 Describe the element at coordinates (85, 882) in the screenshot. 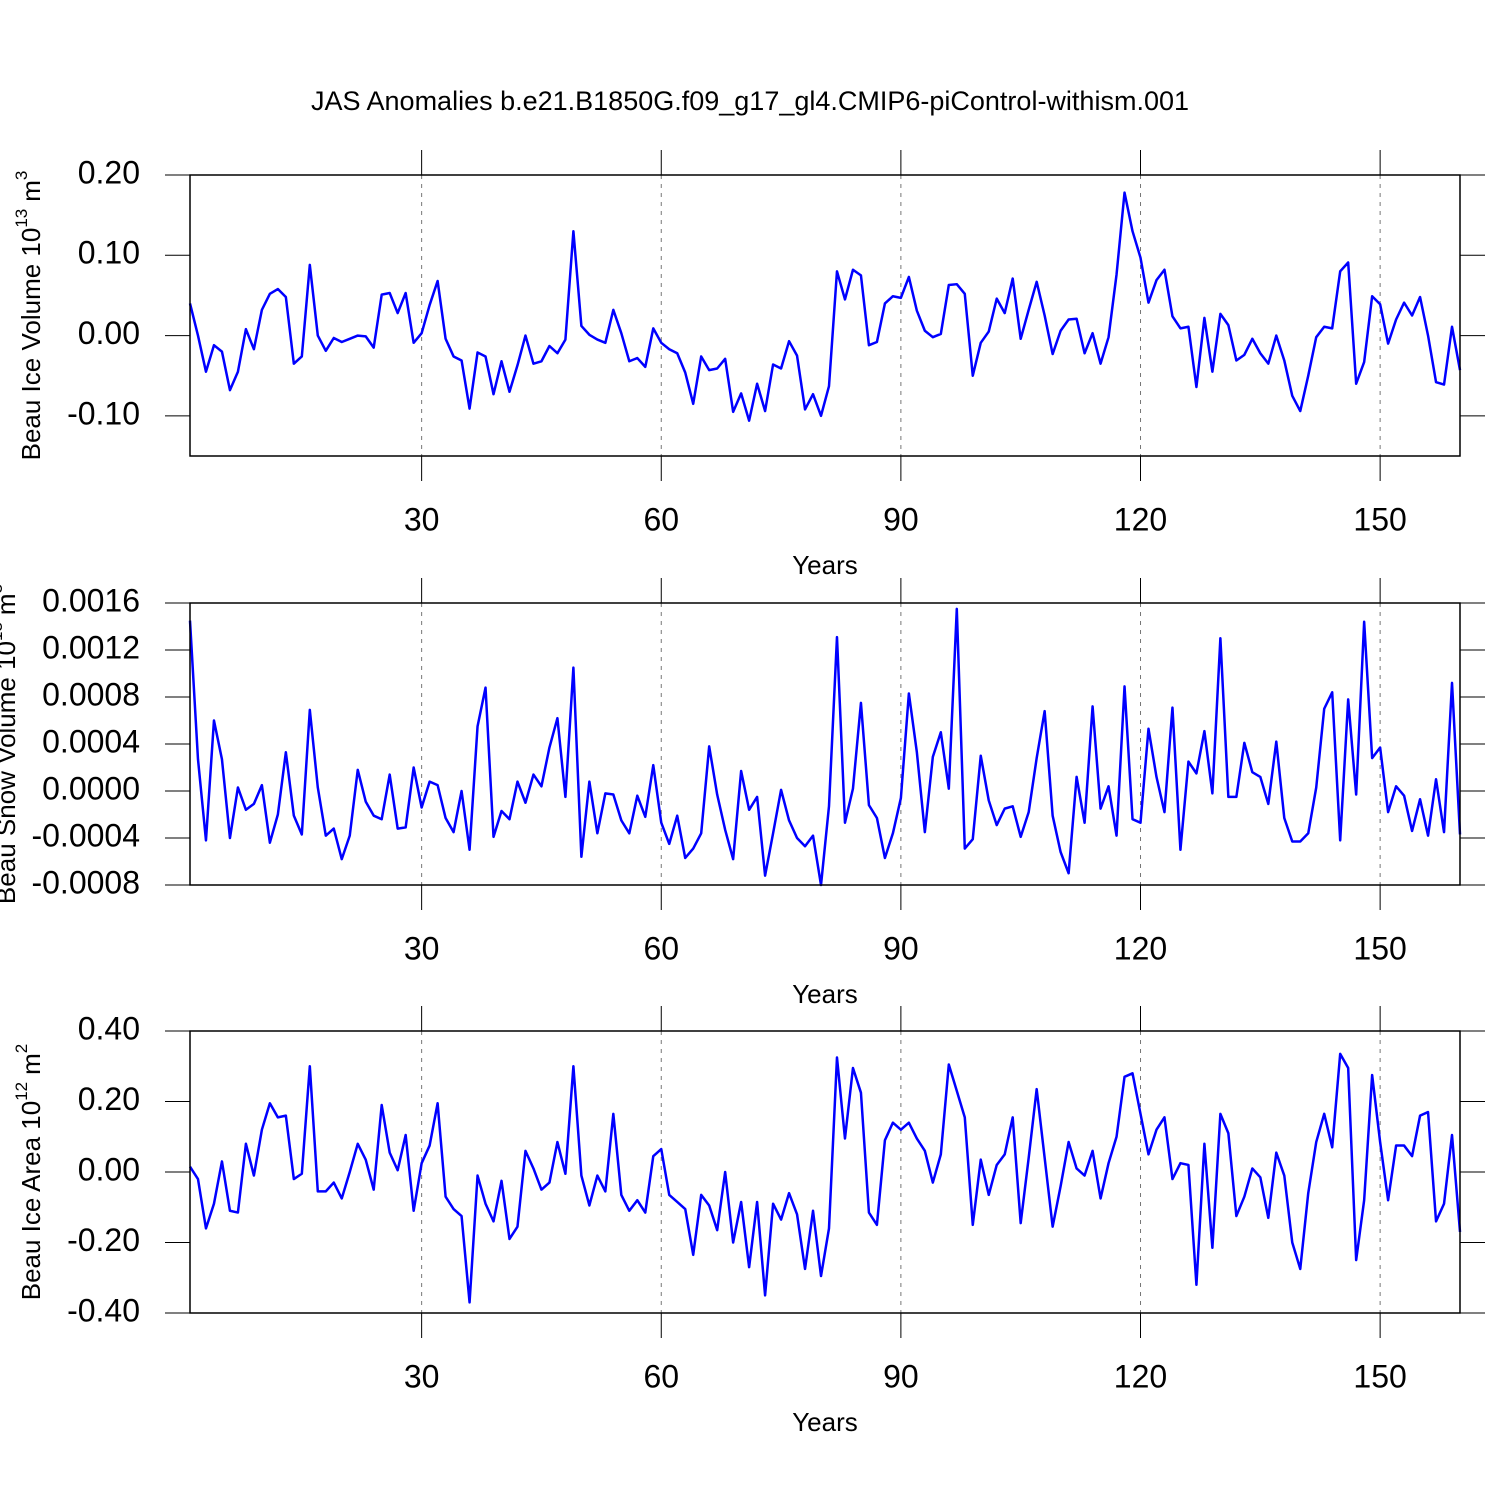

I see `y-tick-label: -0.0008` at that location.